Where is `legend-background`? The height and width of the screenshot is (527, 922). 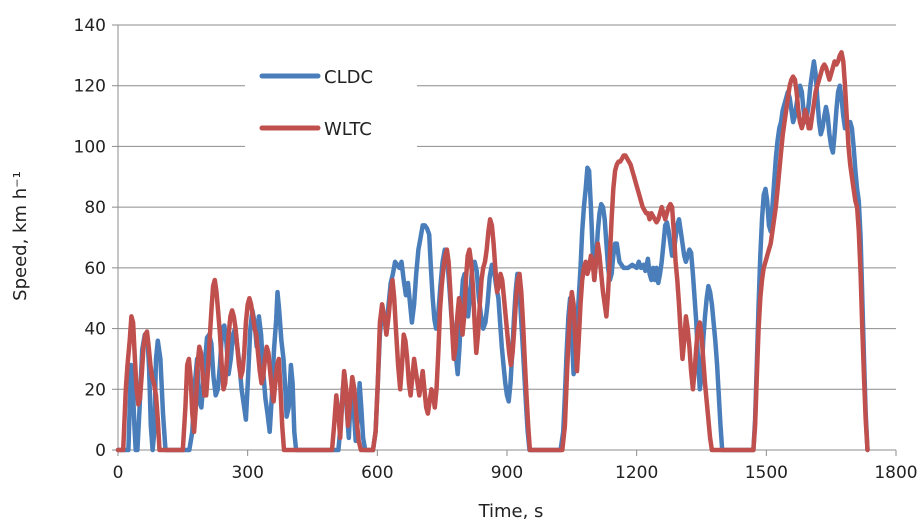
legend-background is located at coordinates (331, 102).